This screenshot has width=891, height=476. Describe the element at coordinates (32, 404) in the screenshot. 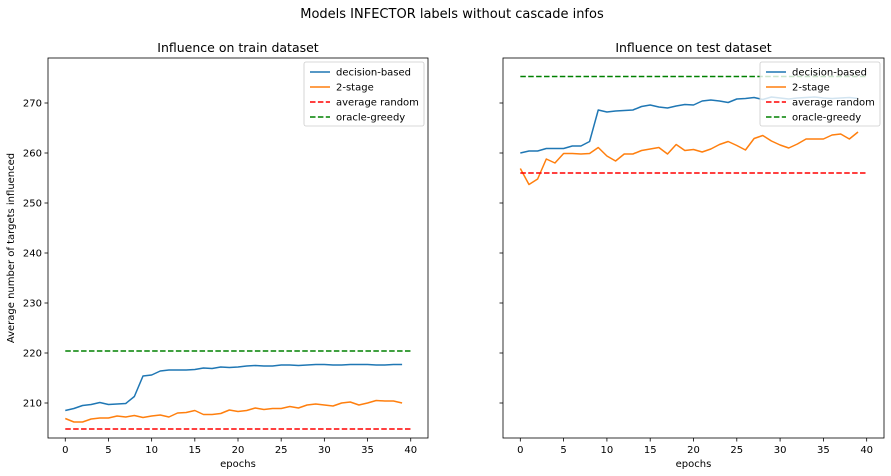

I see `y-tick-label: 210` at that location.